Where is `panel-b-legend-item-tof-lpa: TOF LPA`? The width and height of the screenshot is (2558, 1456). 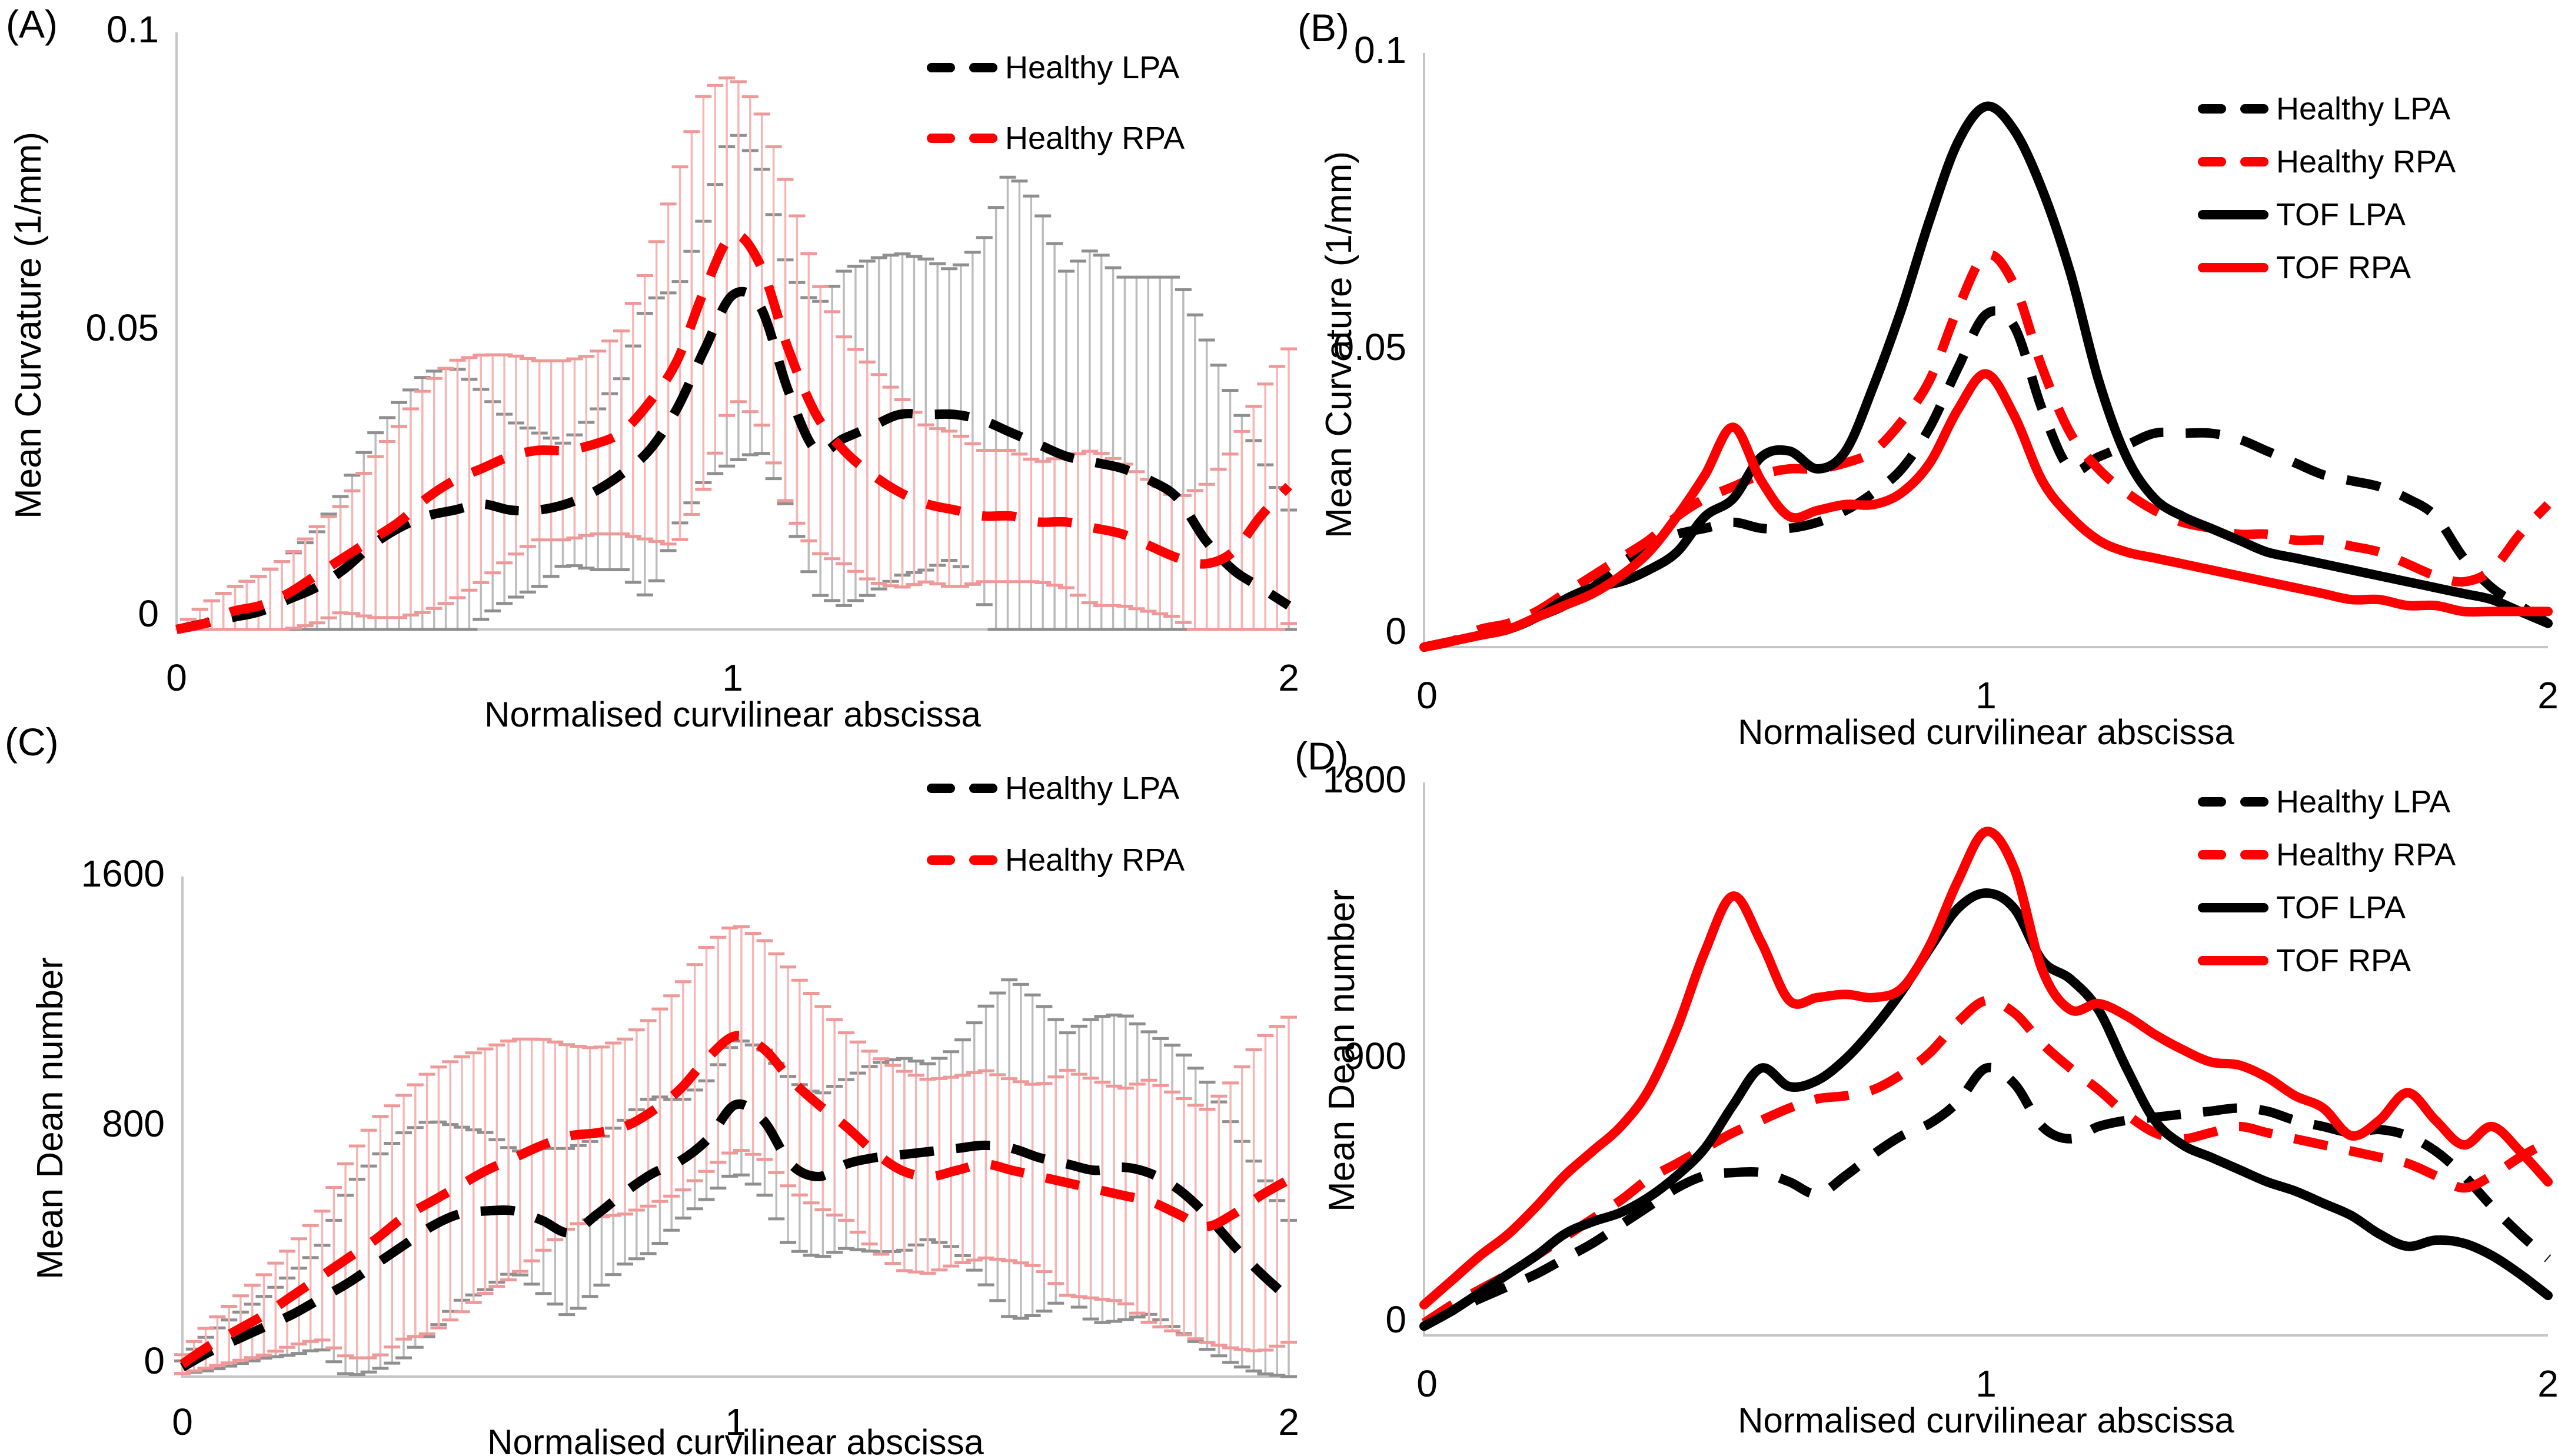
panel-b-legend-item-tof-lpa: TOF LPA is located at coordinates (2302, 214).